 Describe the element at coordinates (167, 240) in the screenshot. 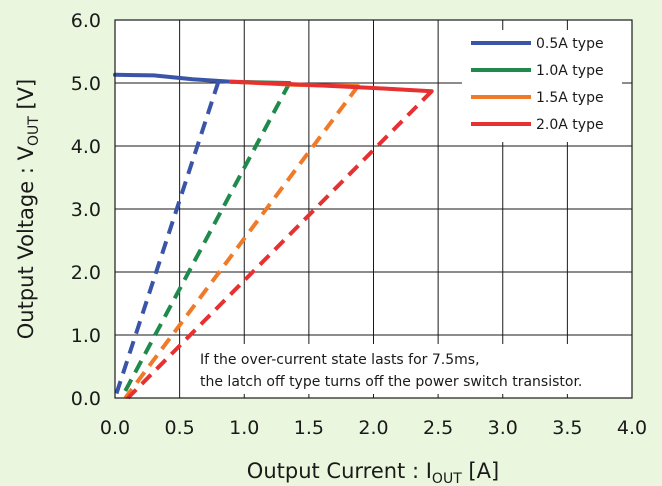

I see `series-dashed-0-5a-type` at that location.